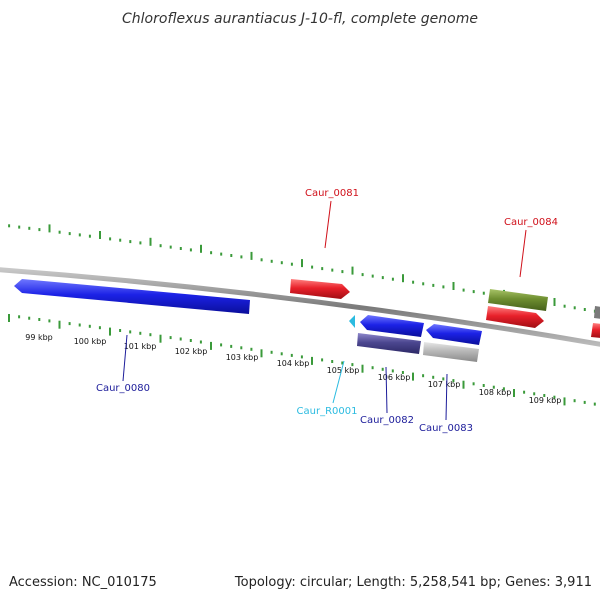 The width and height of the screenshot is (600, 600). What do you see at coordinates (140, 346) in the screenshot?
I see `tick-label: 101 kbp` at bounding box center [140, 346].